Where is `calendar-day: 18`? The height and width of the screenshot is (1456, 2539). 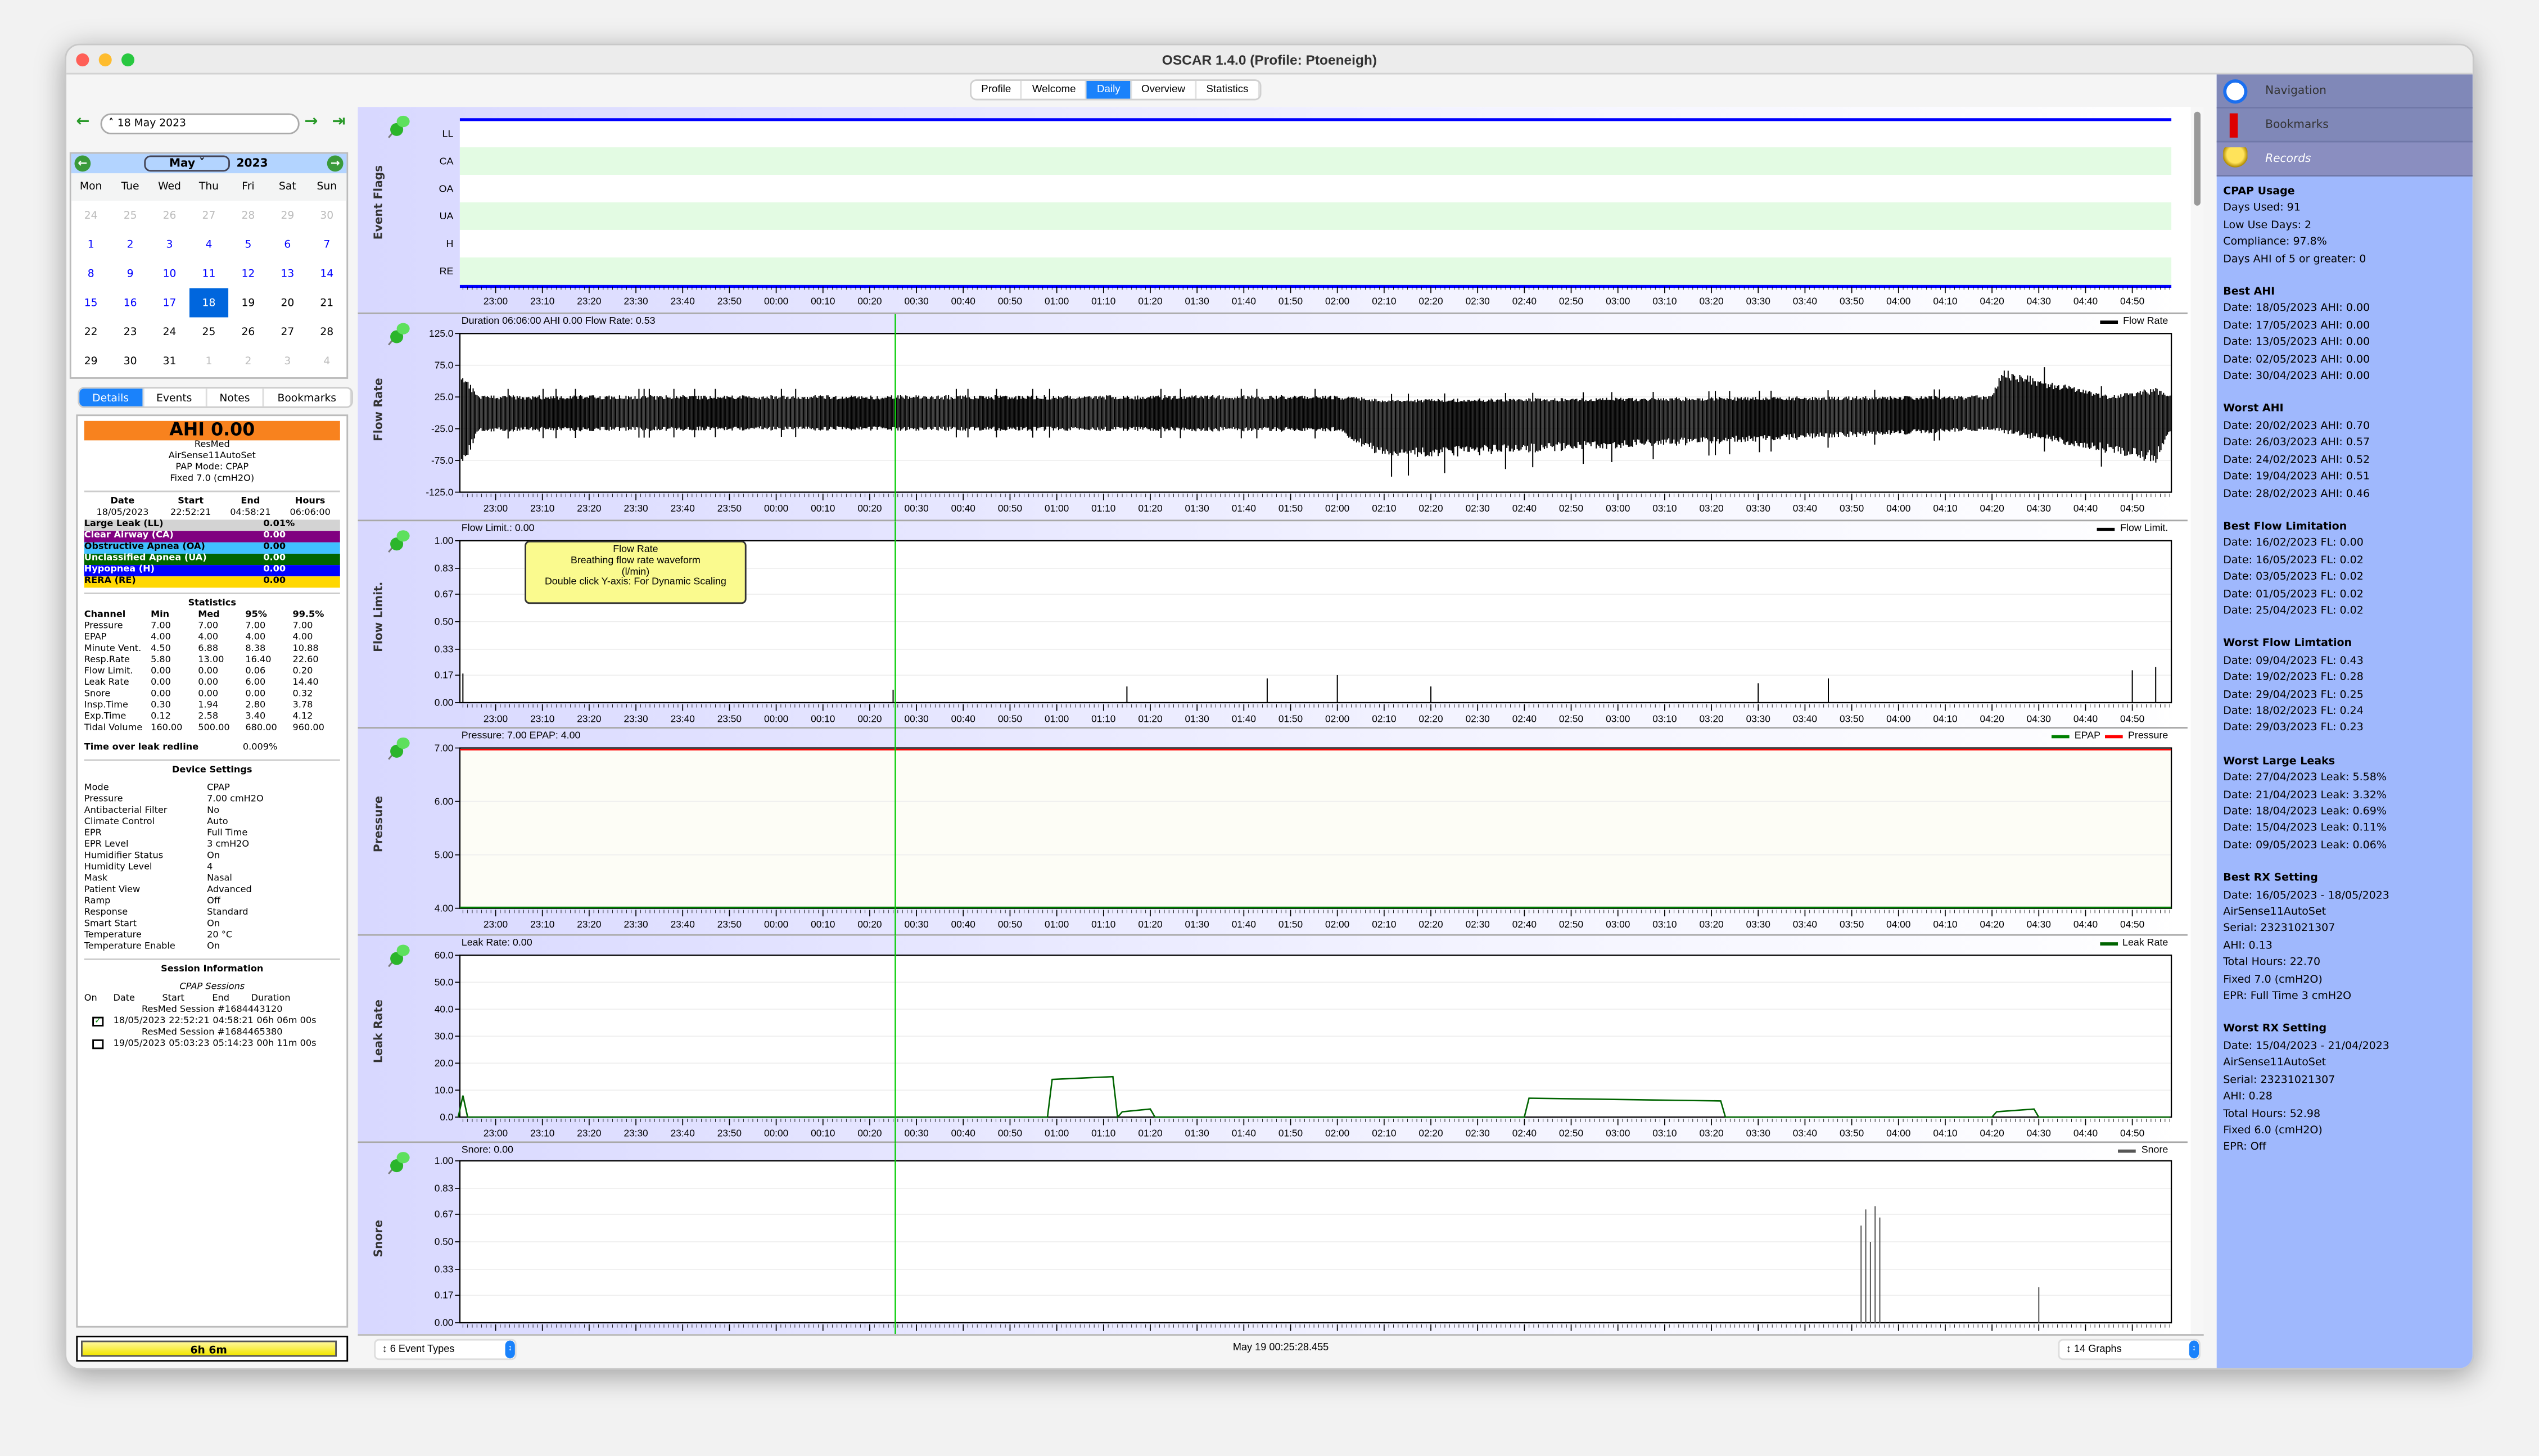
calendar-day: 18 is located at coordinates (209, 303).